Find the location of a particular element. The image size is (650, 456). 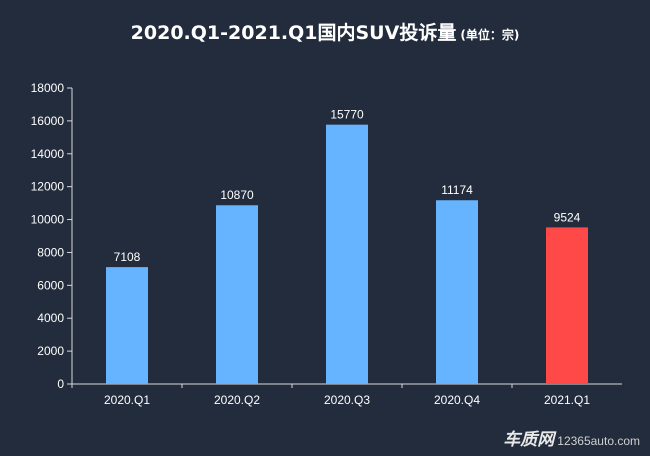

y-tick-label: 2000 is located at coordinates (50, 351).